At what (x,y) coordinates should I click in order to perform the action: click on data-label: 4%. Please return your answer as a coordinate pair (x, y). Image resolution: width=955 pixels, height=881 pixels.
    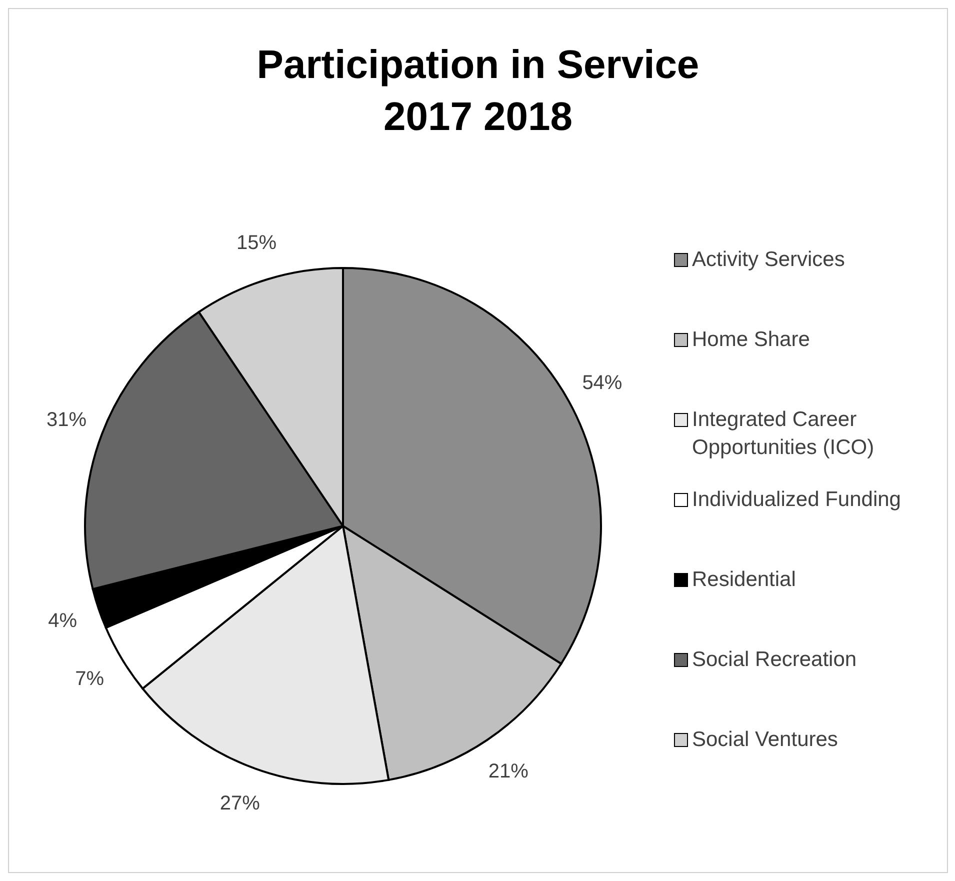
    Looking at the image, I should click on (63, 621).